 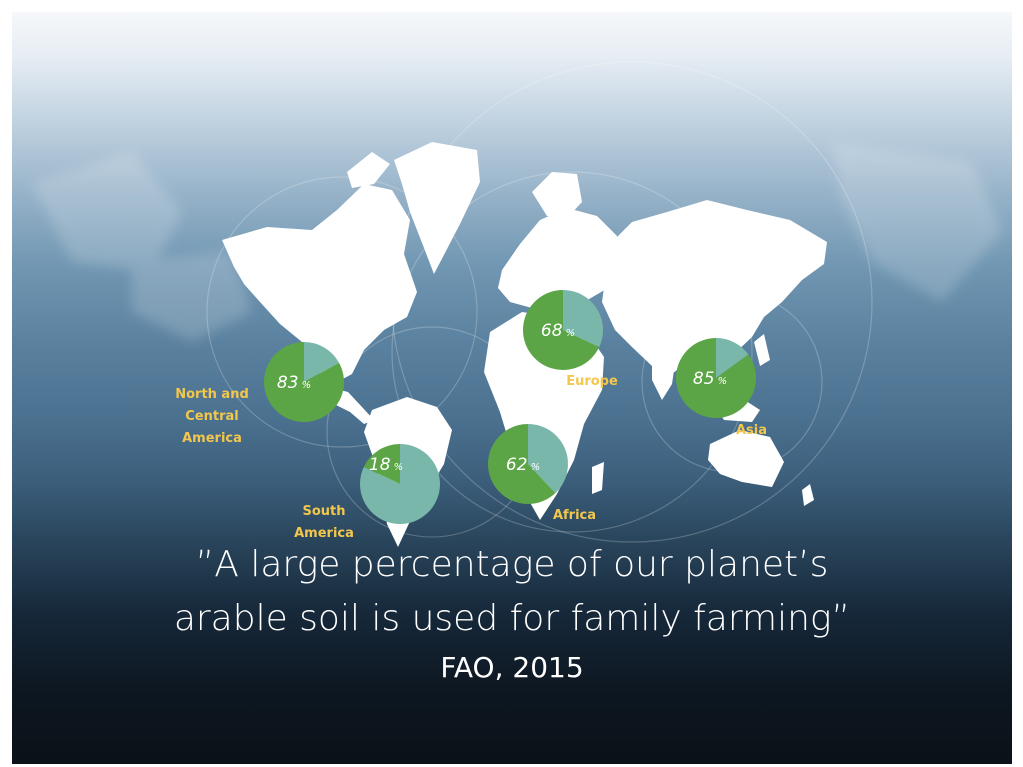 What do you see at coordinates (559, 260) in the screenshot?
I see `europe-shape` at bounding box center [559, 260].